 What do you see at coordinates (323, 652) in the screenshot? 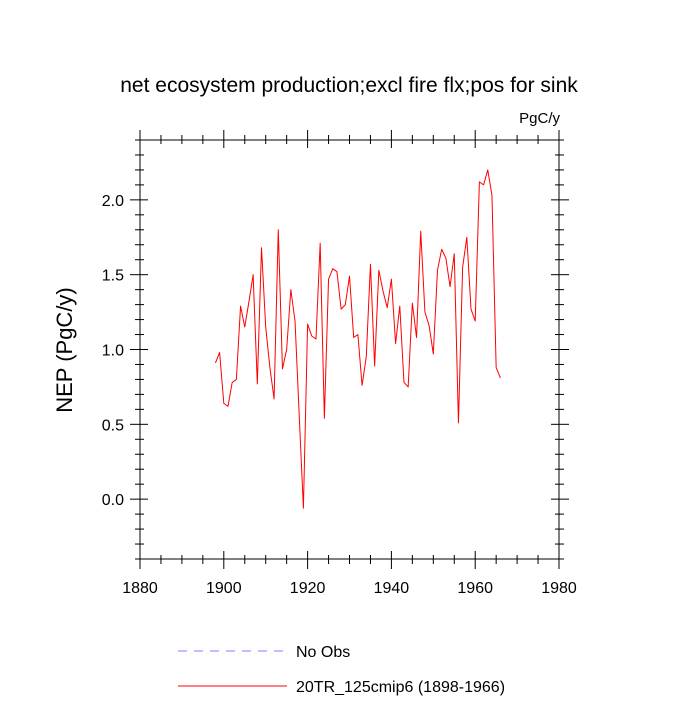
I see `legend-label: No Obs` at bounding box center [323, 652].